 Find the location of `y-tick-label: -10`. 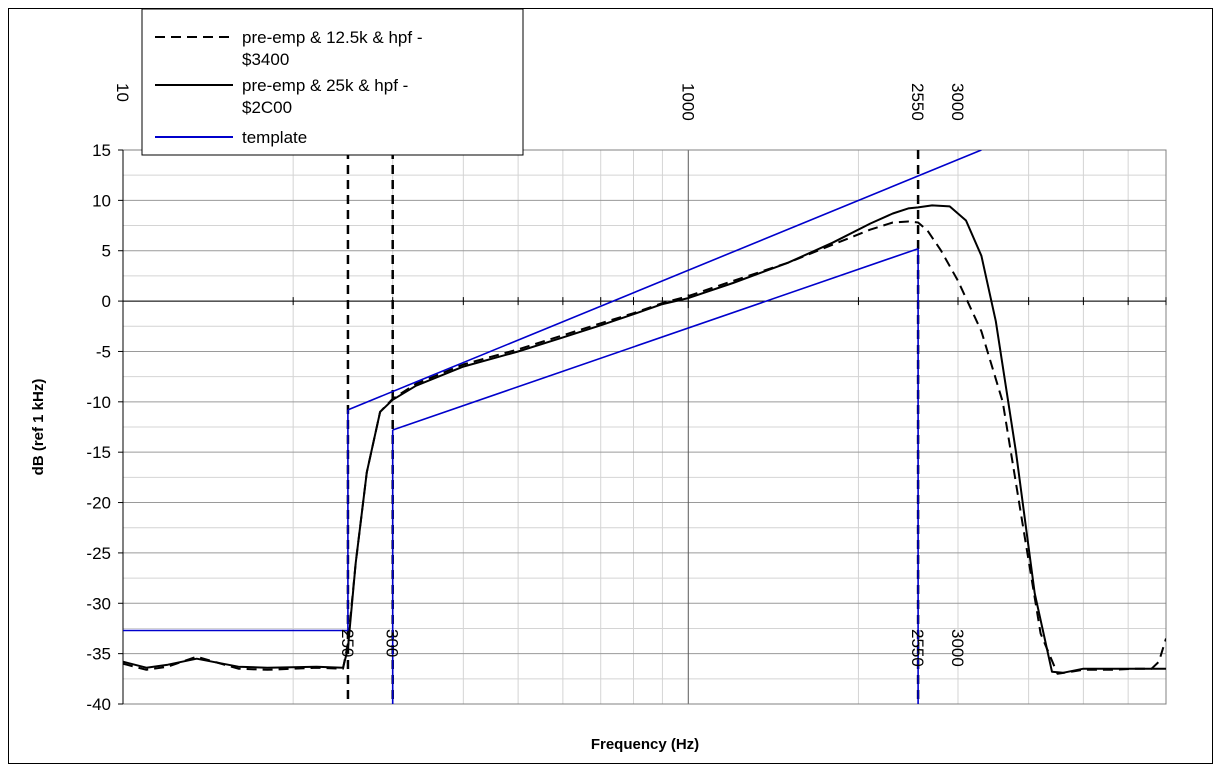

y-tick-label: -10 is located at coordinates (98, 402).